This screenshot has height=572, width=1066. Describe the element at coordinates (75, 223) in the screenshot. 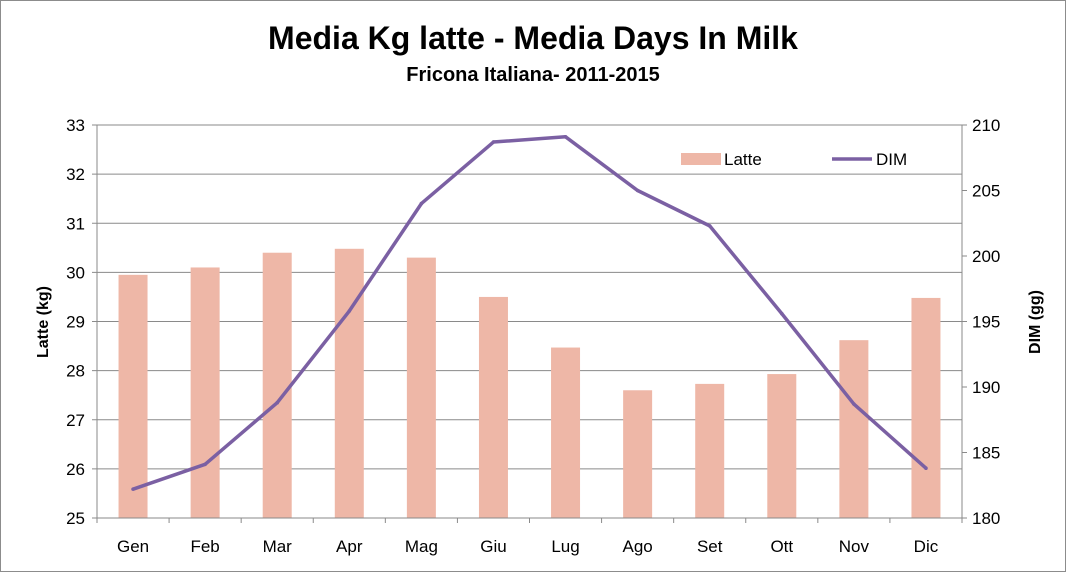

I see `y-tick-label: 31` at that location.